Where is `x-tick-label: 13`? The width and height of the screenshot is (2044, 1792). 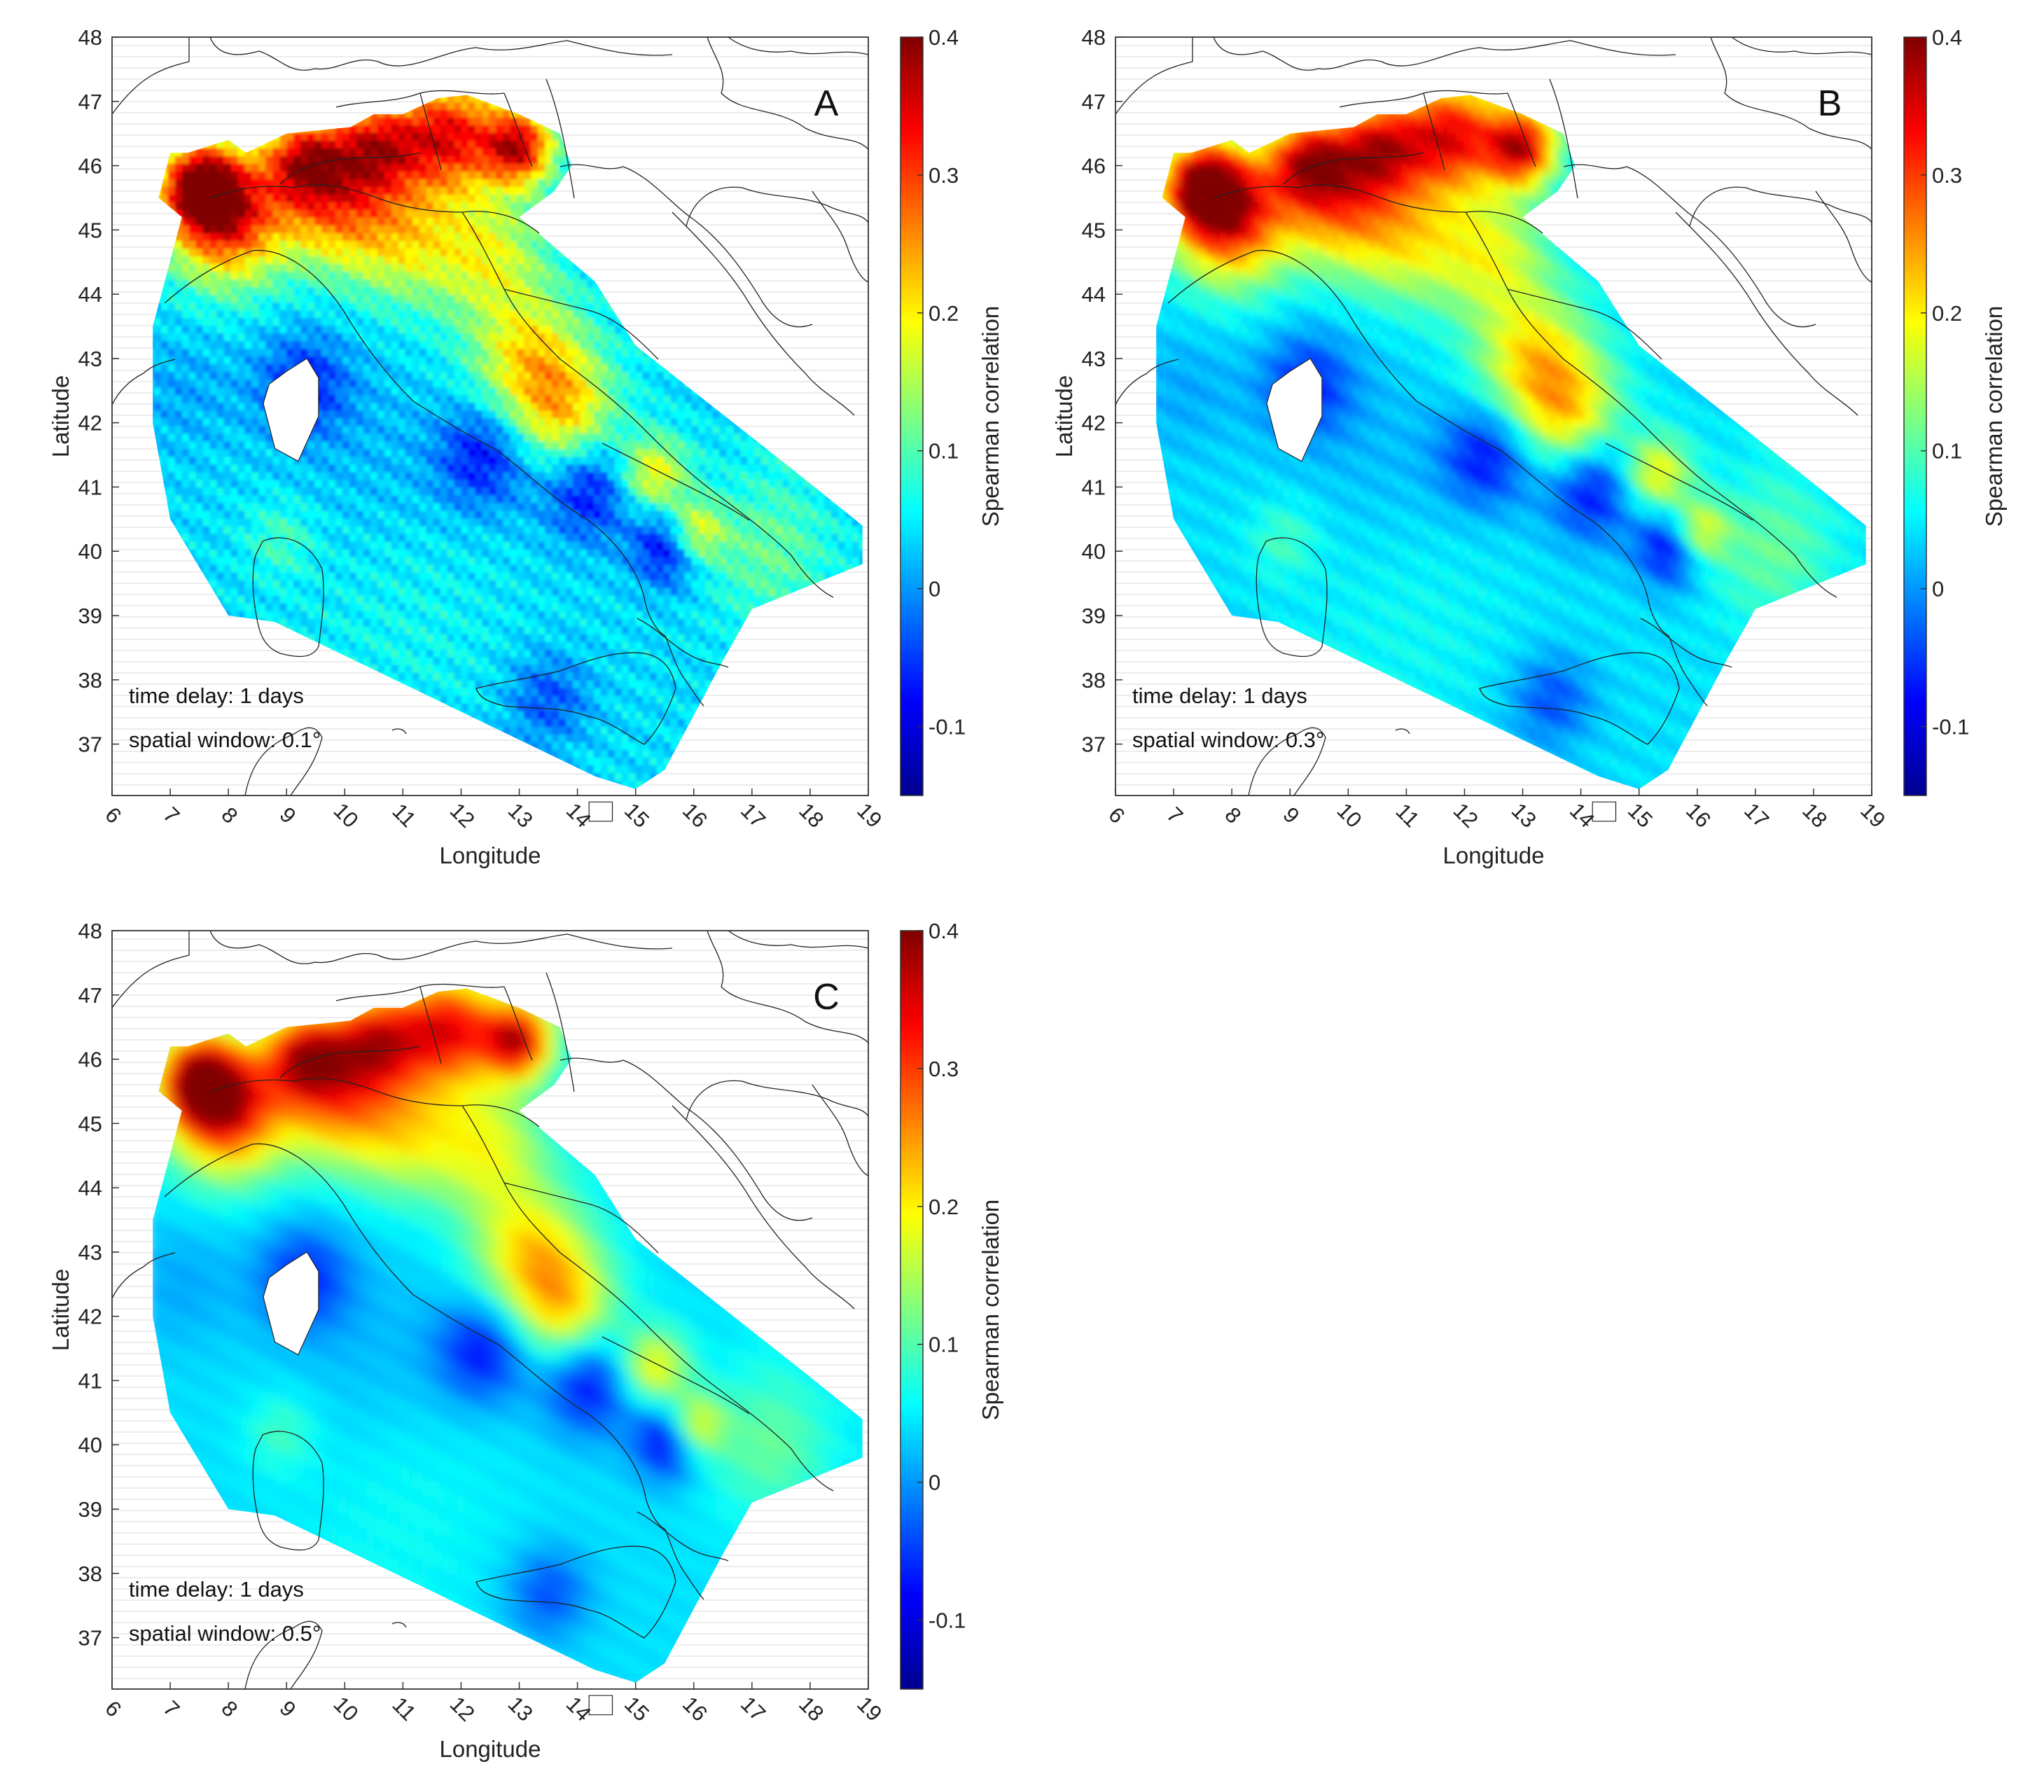 x-tick-label: 13 is located at coordinates (1524, 815).